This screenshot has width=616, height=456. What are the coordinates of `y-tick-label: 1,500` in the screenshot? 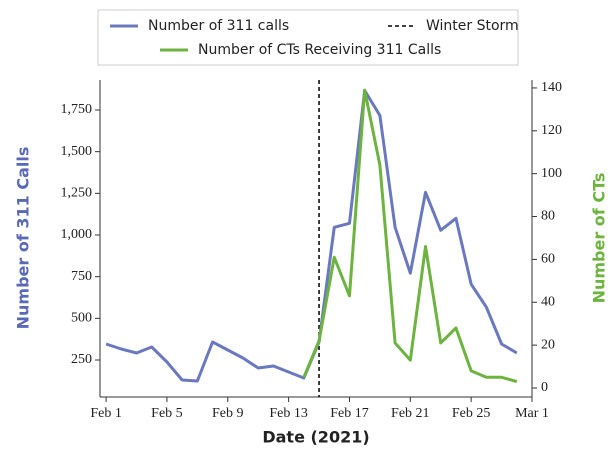 It's located at (77, 151).